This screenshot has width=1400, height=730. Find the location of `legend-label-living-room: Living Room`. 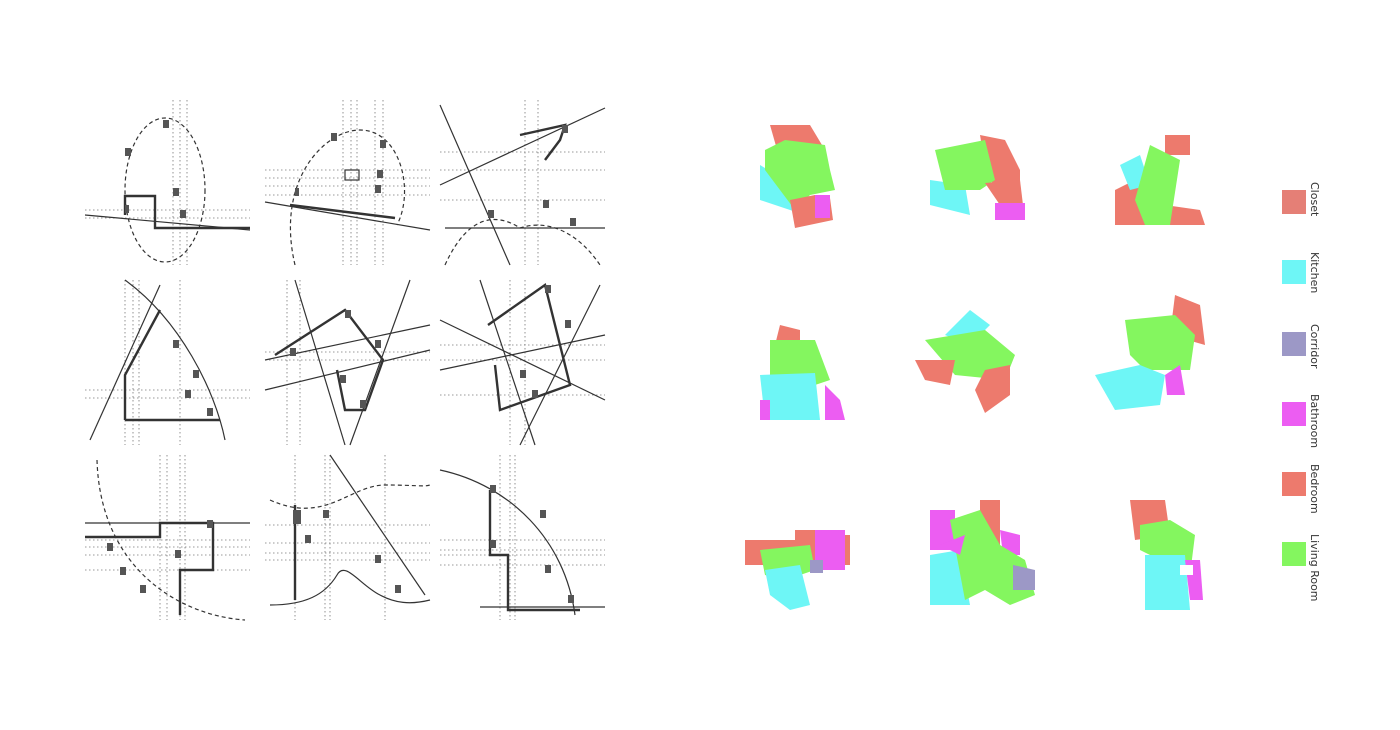

legend-label-living-room: Living Room is located at coordinates (1314, 568).